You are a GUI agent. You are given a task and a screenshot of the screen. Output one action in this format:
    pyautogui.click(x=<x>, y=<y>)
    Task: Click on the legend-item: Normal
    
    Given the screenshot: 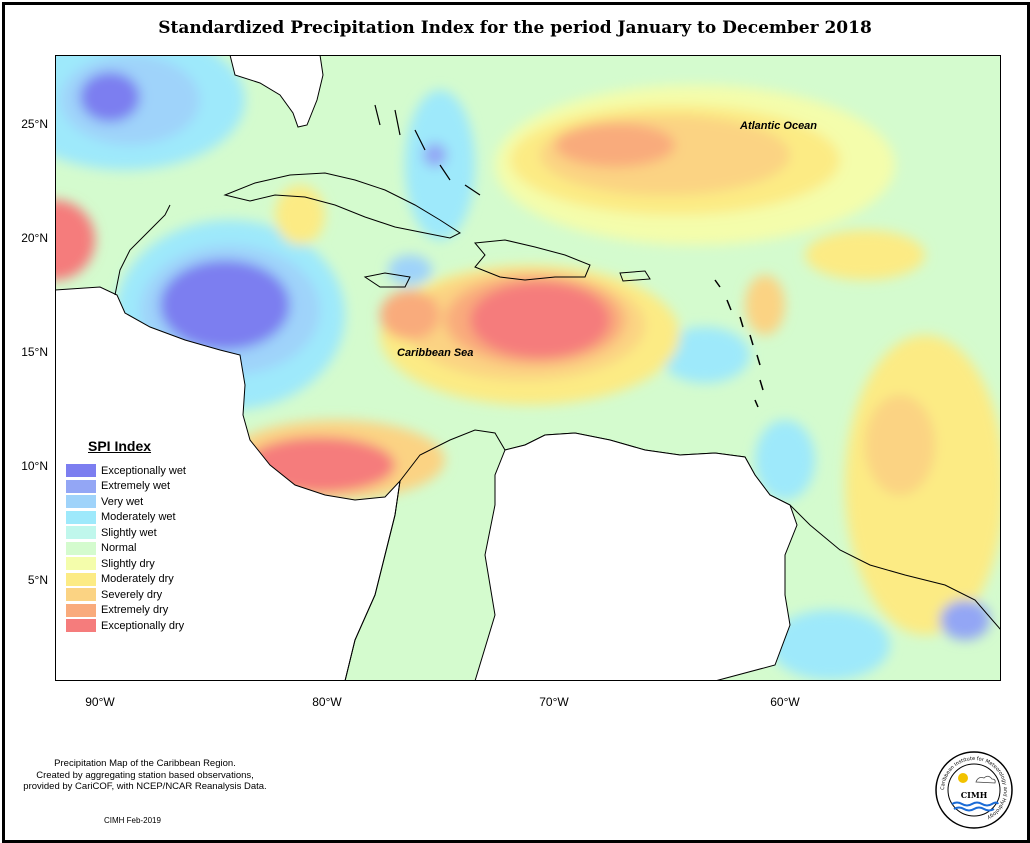 What is the action you would take?
    pyautogui.click(x=126, y=549)
    